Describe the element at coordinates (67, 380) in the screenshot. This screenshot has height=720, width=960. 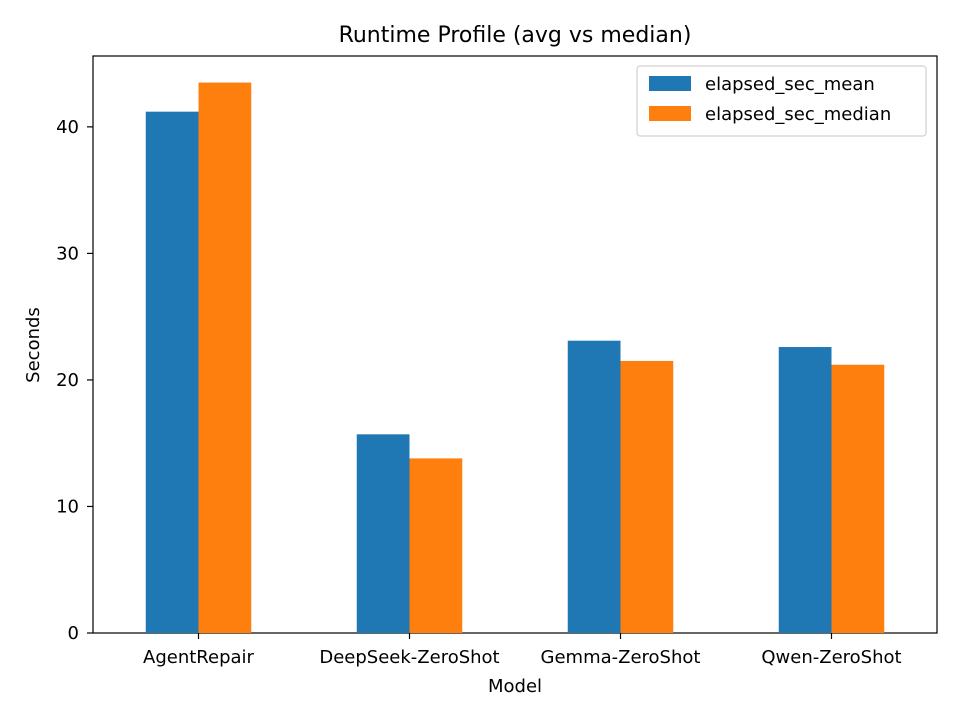
I see `y-tick-label-2: 20` at that location.